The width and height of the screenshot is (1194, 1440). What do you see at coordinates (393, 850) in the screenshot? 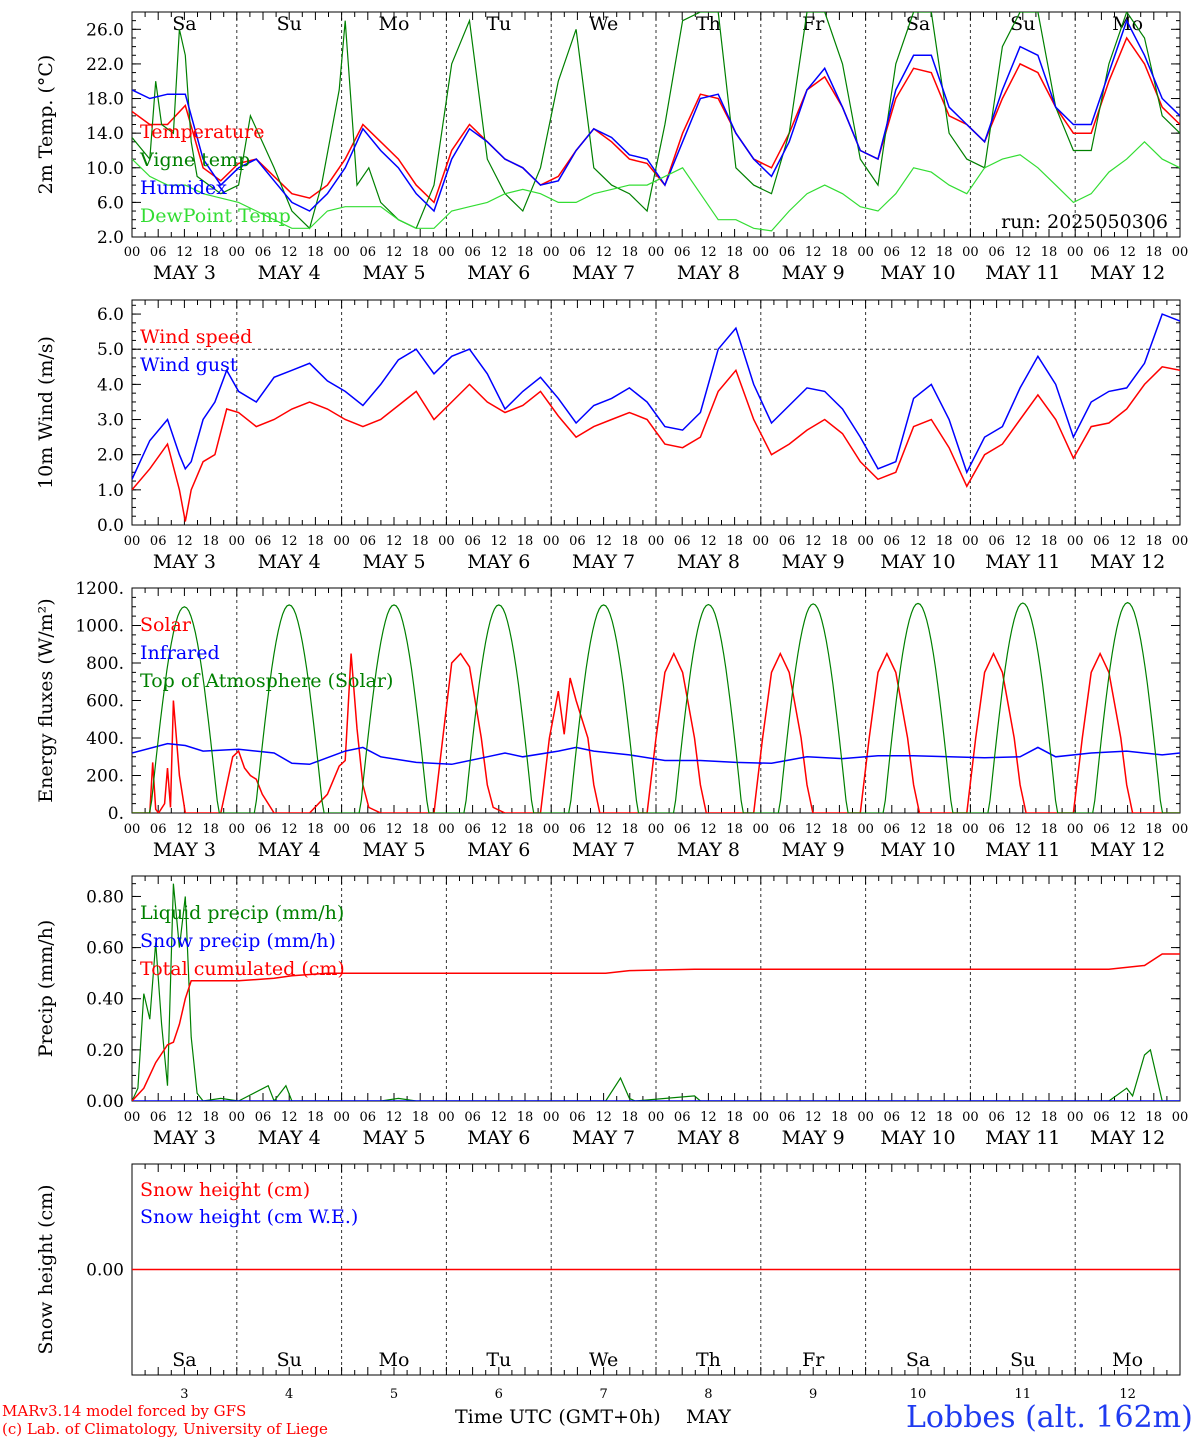
I see `date-label: MAY 5` at bounding box center [393, 850].